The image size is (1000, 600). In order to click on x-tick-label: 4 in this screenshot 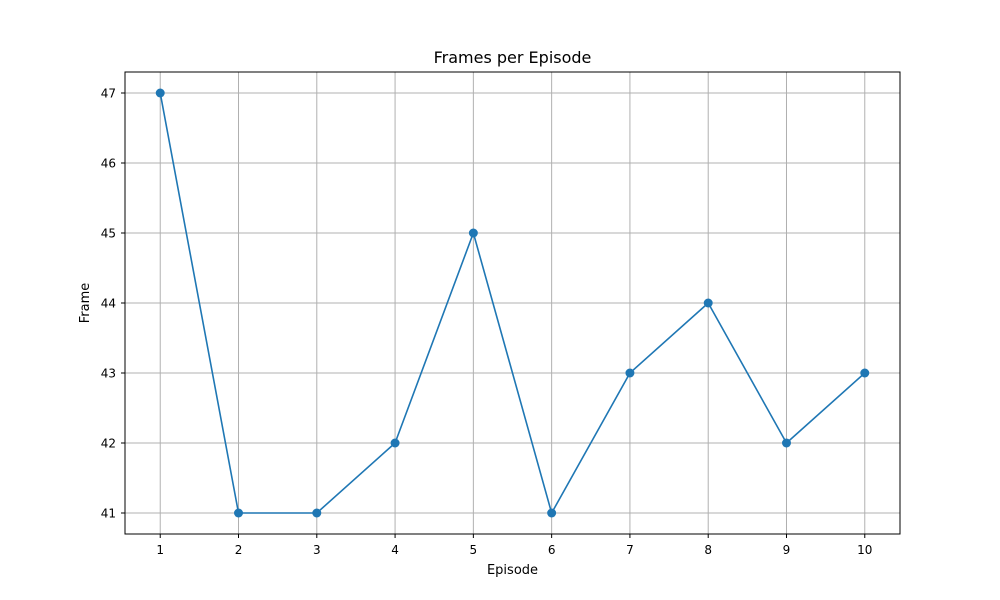, I will do `click(395, 550)`.